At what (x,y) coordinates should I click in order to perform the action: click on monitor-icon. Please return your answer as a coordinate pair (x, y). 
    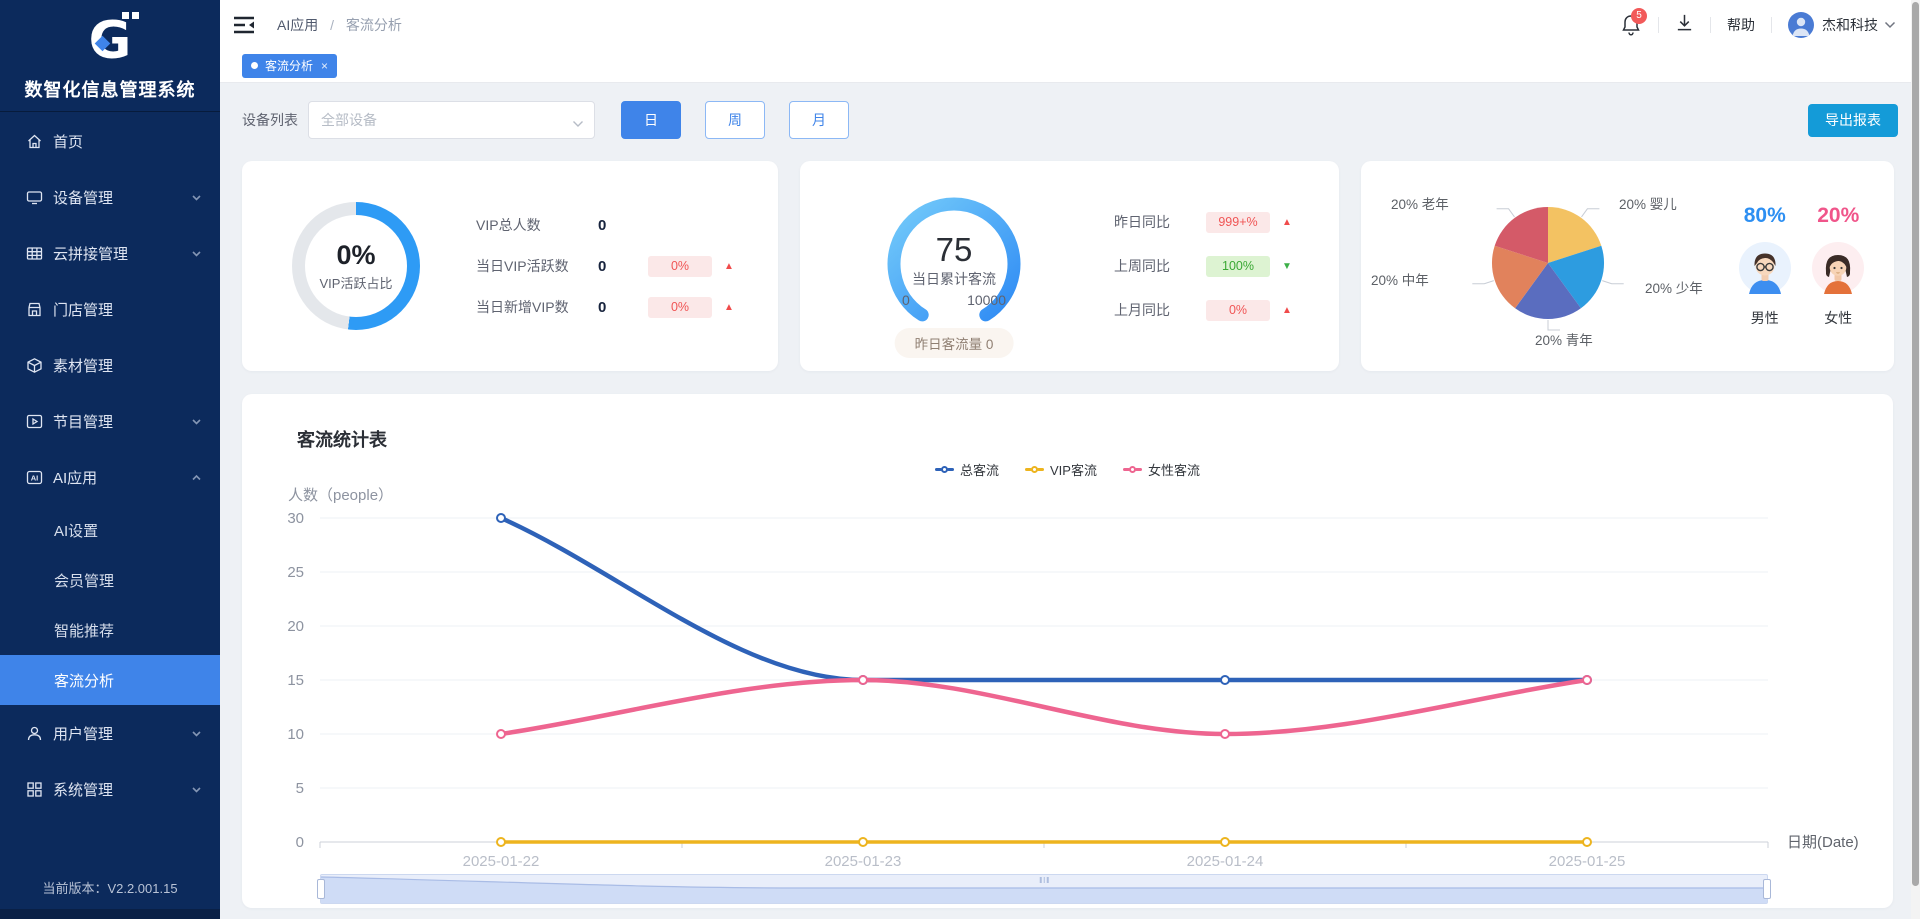
    Looking at the image, I should click on (34, 197).